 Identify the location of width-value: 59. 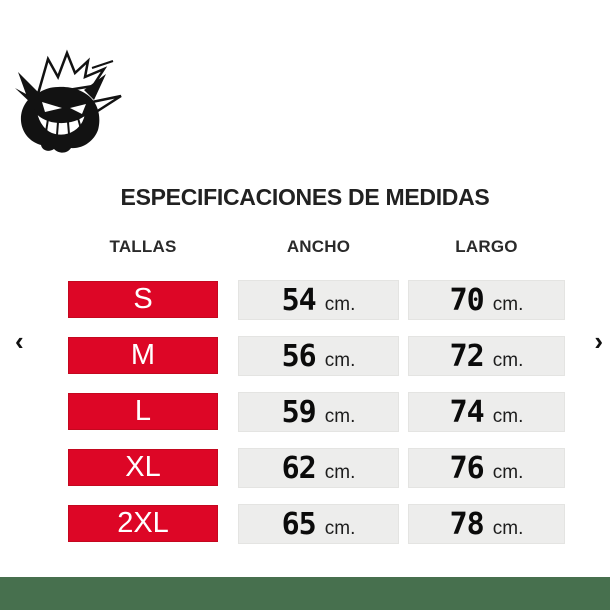
(299, 412).